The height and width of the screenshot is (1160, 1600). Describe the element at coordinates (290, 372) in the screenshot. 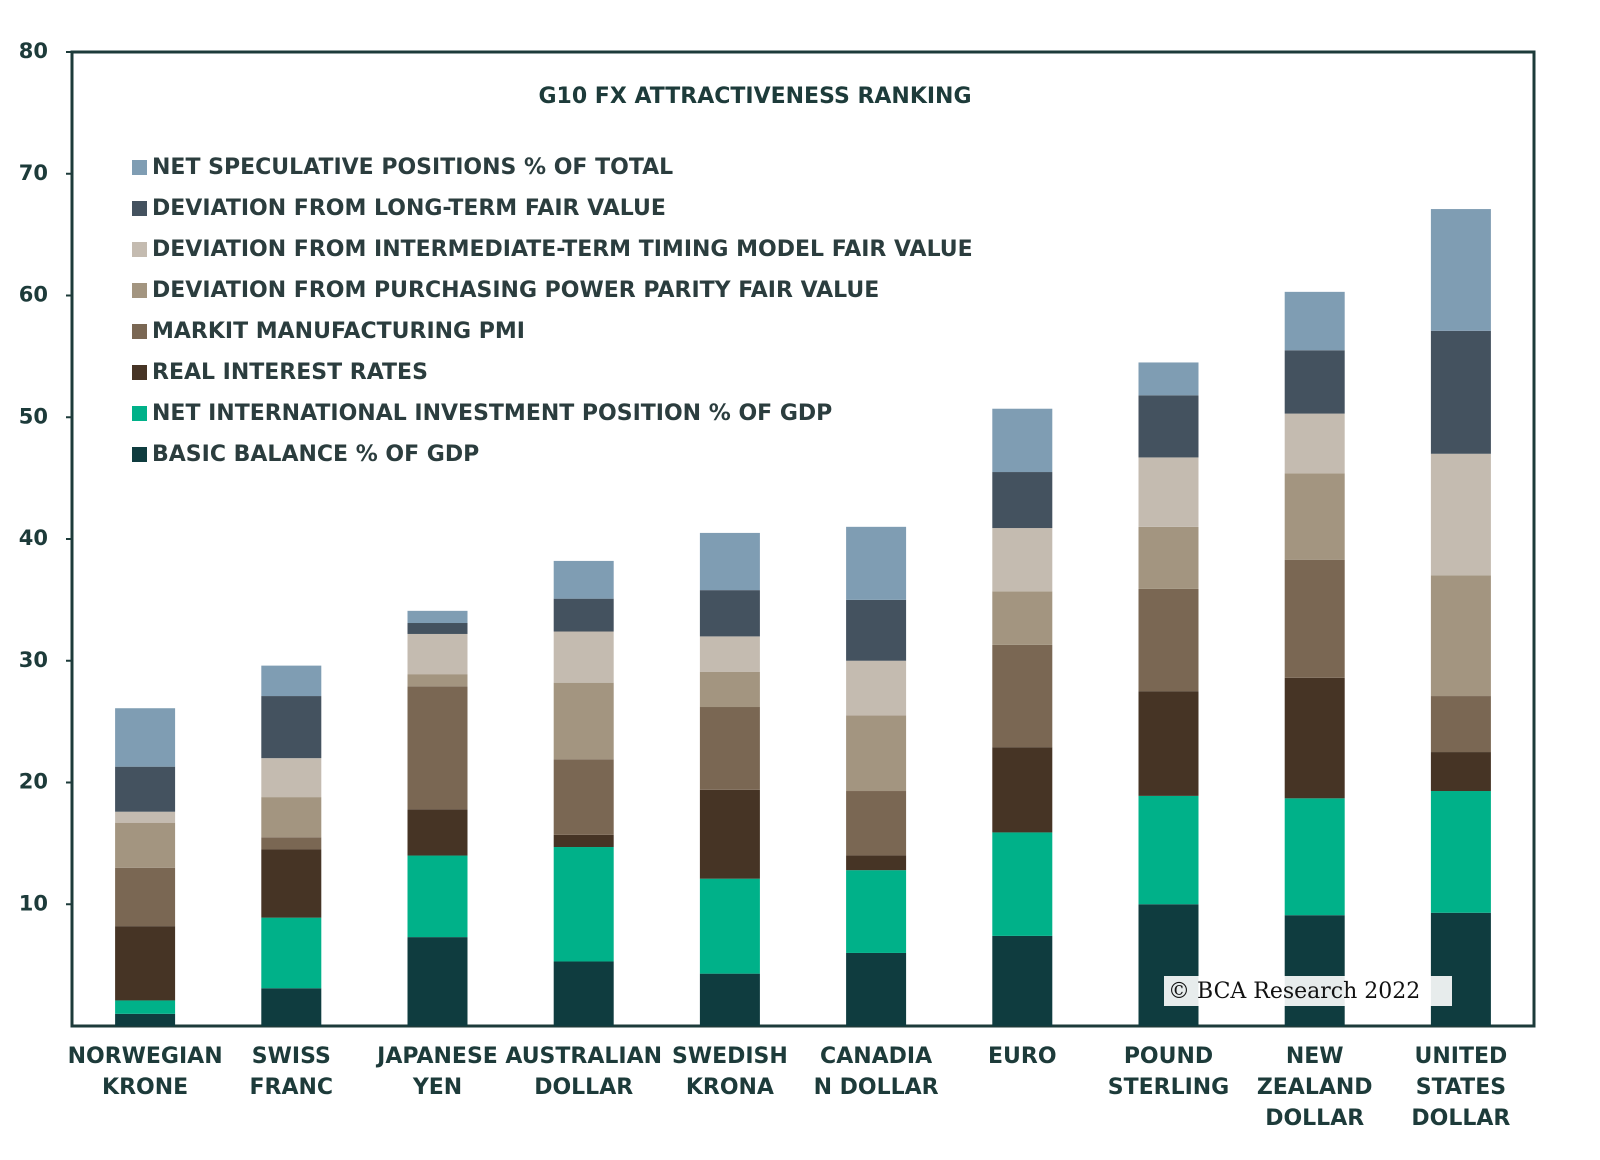

I see `legend-label: REAL INTEREST RATES` at that location.